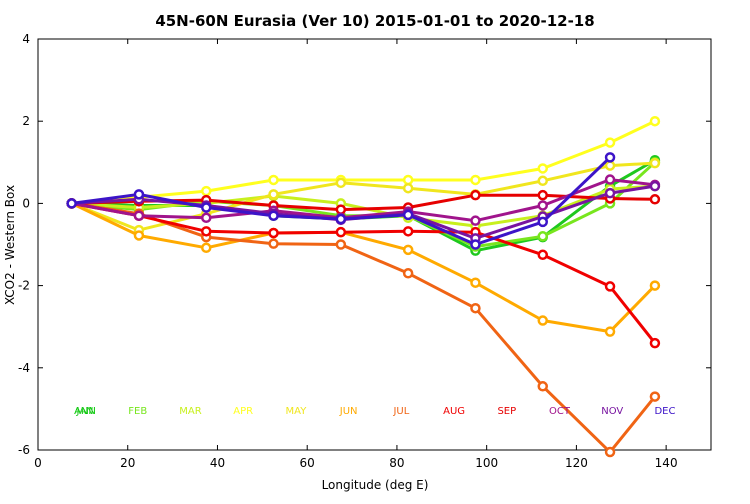 The height and width of the screenshot is (504, 750). I want to click on x-tick-label: 0, so click(38, 463).